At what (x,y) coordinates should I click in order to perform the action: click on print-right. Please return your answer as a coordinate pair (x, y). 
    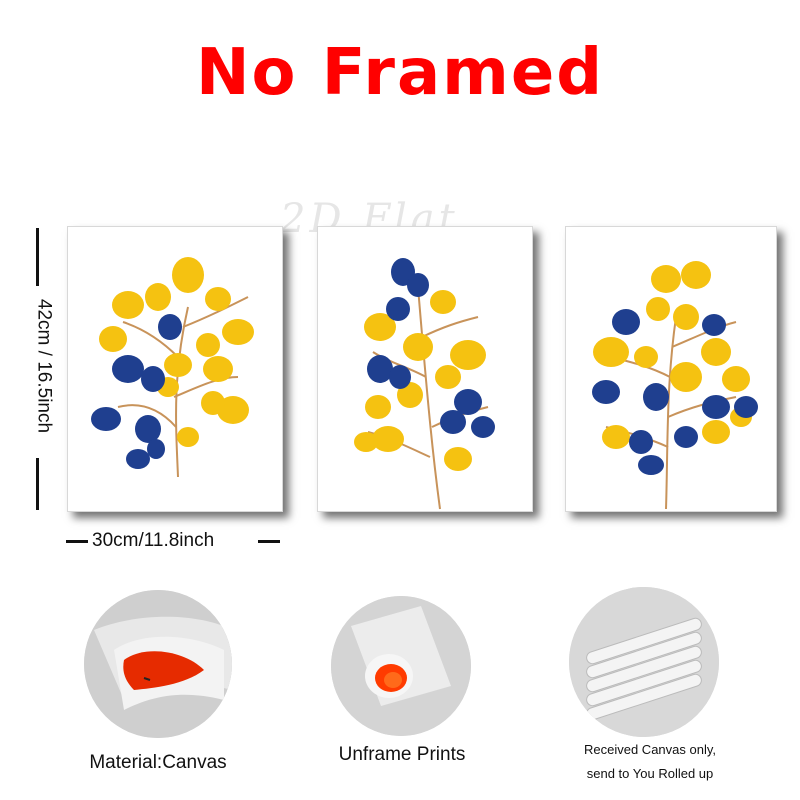
    Looking at the image, I should click on (671, 369).